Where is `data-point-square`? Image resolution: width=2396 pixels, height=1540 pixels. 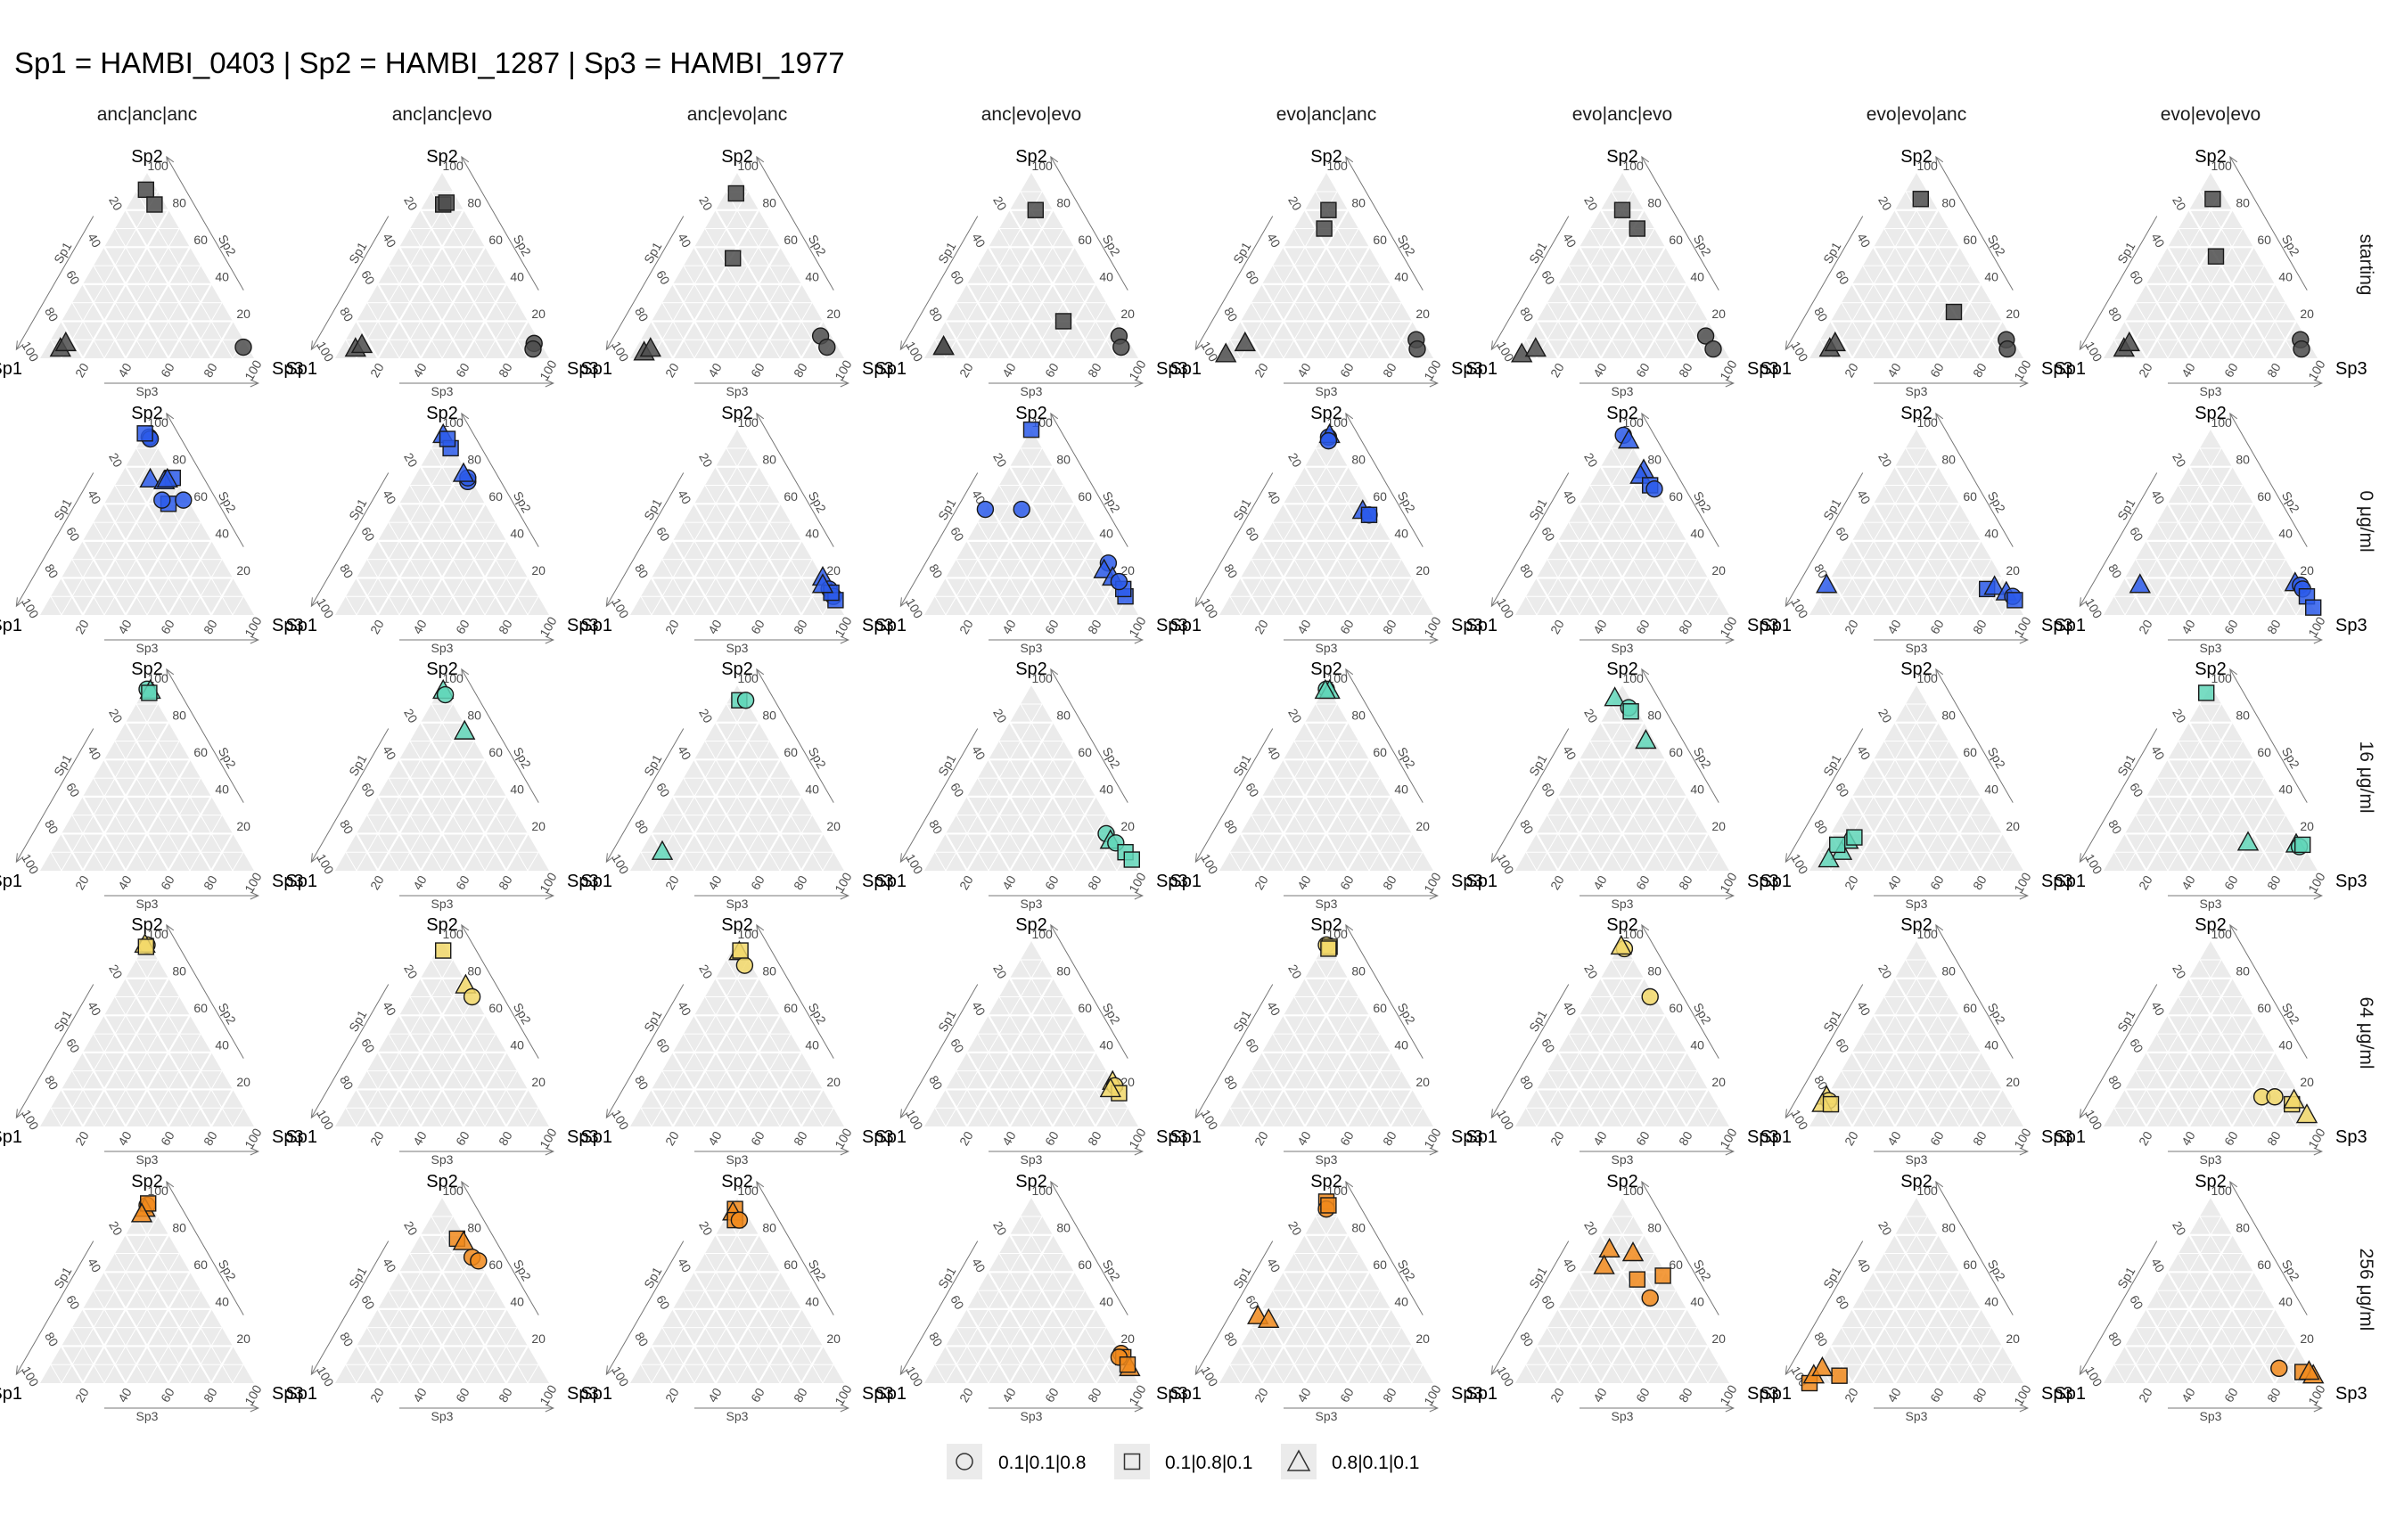
data-point-square is located at coordinates (1837, 845).